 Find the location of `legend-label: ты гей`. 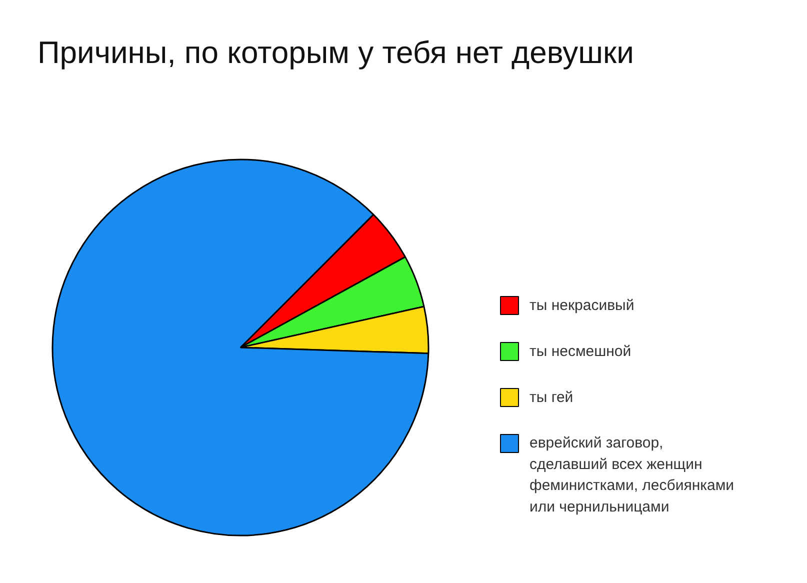

legend-label: ты гей is located at coordinates (552, 397).